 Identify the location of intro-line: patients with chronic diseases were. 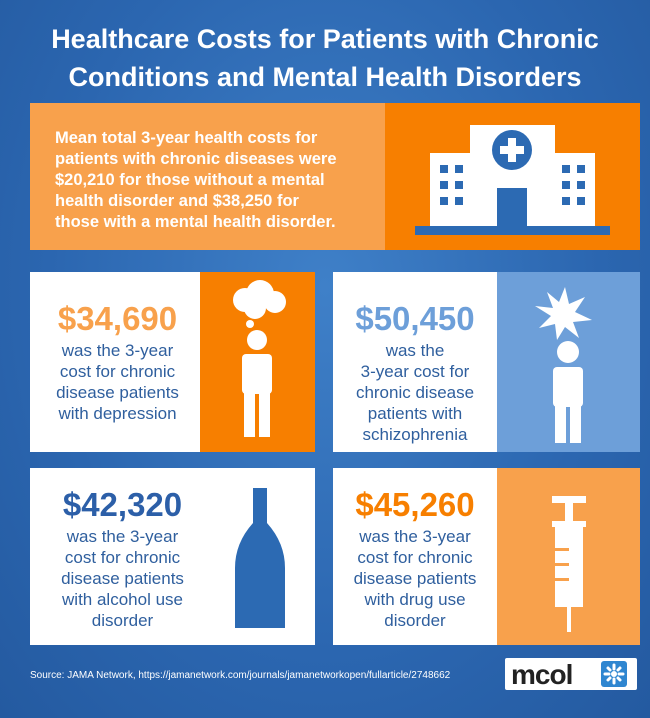
(196, 159).